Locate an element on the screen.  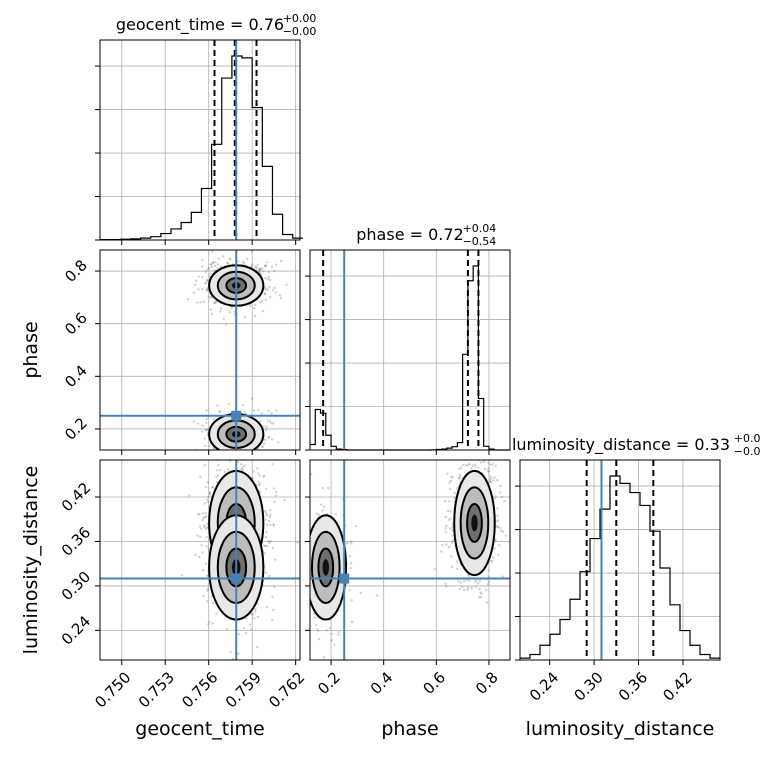
xtick-label-luminosity_distance: 0.36 is located at coordinates (633, 686).